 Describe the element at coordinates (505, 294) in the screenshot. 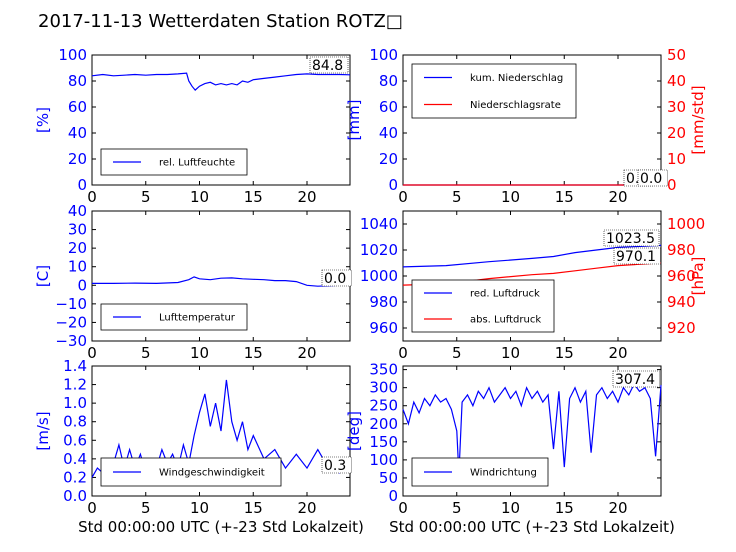

I see `legend-label: red. Luftdruck` at that location.